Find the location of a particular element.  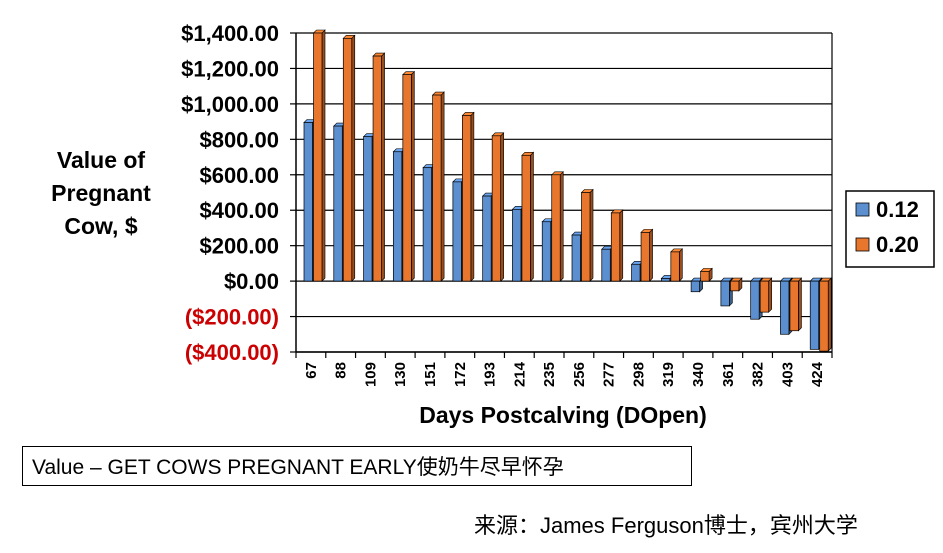

x-tick-label: 298 is located at coordinates (638, 374).